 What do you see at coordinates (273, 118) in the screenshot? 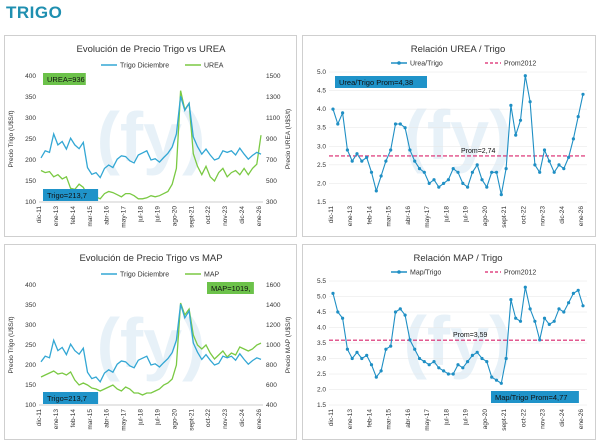
I see `y-tick-right: 1100` at bounding box center [273, 118].